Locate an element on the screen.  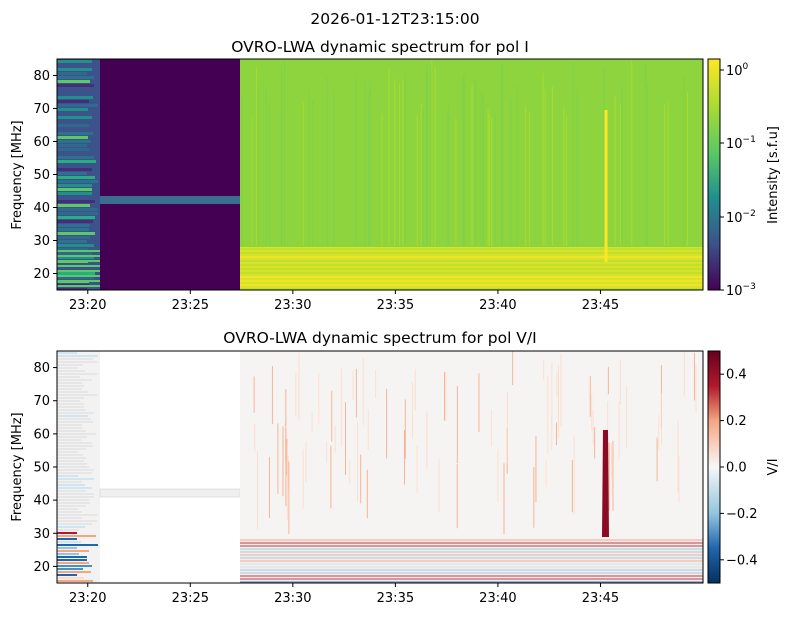
y-tick-label: 60 is located at coordinates (41, 434).